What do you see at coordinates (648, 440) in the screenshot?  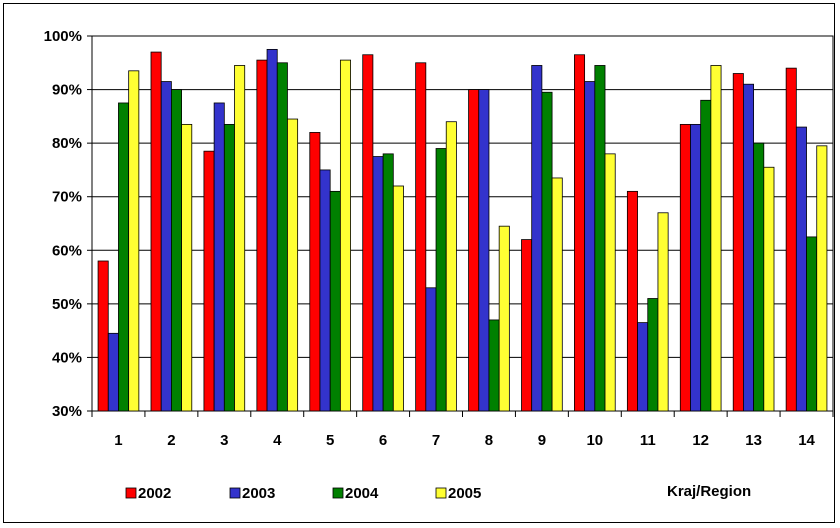 I see `x-tick-label: 11` at bounding box center [648, 440].